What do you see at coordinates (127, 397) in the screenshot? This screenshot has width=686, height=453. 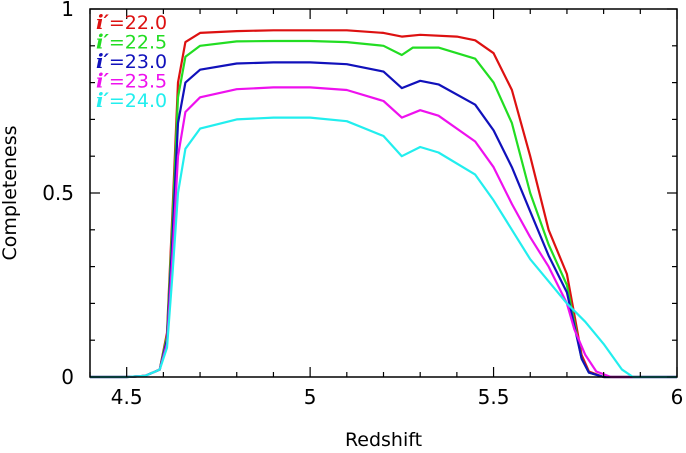 I see `x-tick-label: 4.5` at bounding box center [127, 397].